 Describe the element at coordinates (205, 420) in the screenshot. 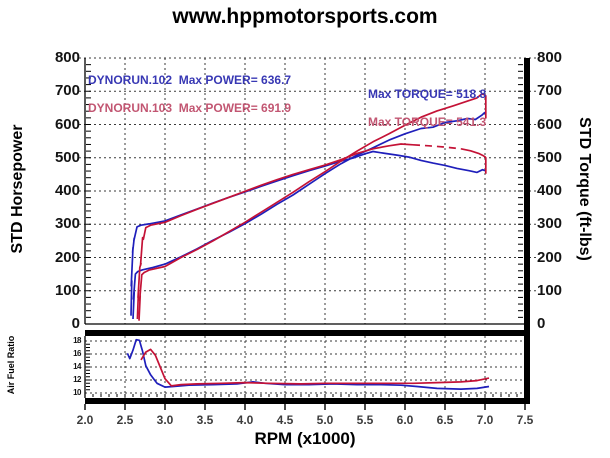

I see `rpm-tick-label: 3.5` at that location.